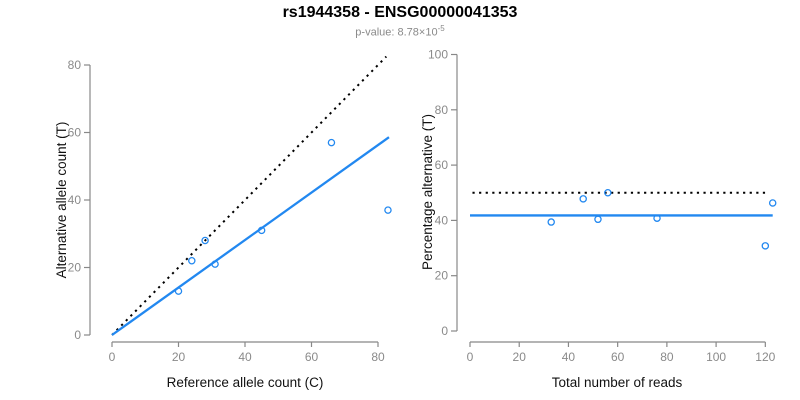  What do you see at coordinates (427, 192) in the screenshot?
I see `y-axis-title: Percentage alternative (T)` at bounding box center [427, 192].